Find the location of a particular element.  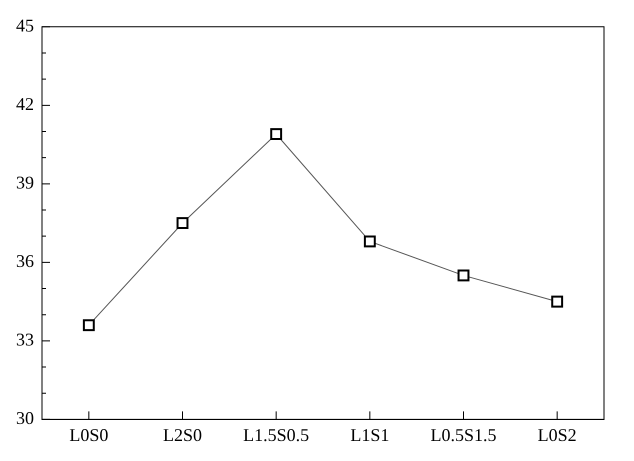

y-tick-label: 33 is located at coordinates (25, 340).